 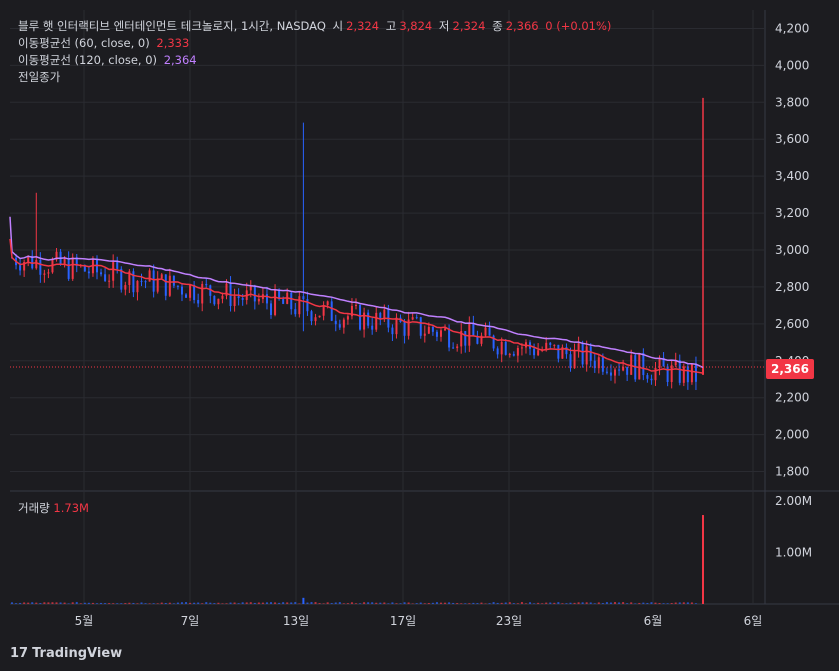 What do you see at coordinates (53, 508) in the screenshot?
I see `volume-legend: 거래량 1.73M` at bounding box center [53, 508].